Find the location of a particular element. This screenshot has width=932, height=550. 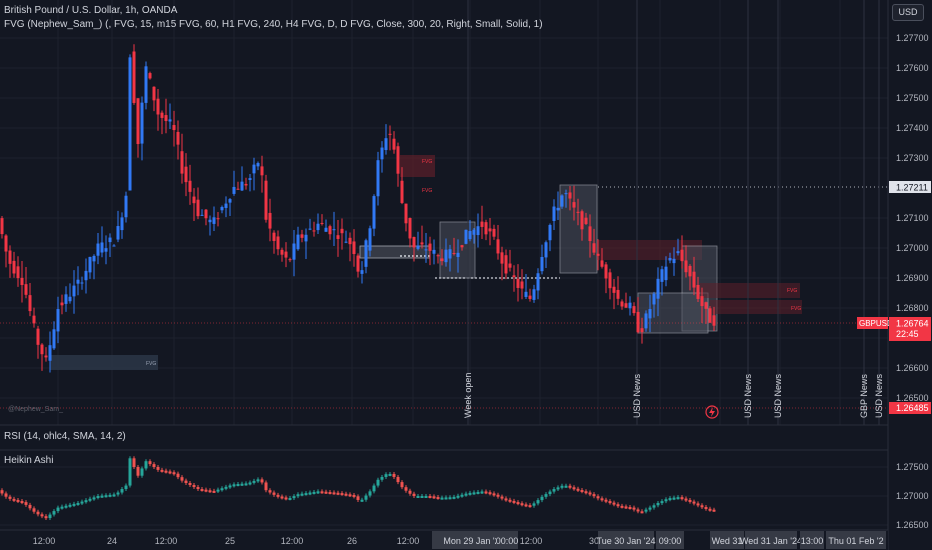

heikin-axis-ticks: 1.27500 1.27000 1.26500 is located at coordinates (912, 496).